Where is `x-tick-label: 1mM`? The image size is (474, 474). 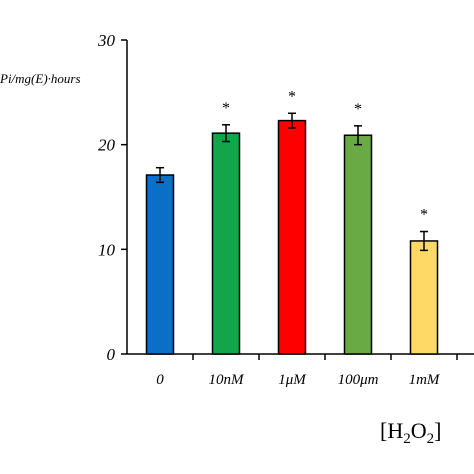
x-tick-label: 1mM is located at coordinates (425, 380).